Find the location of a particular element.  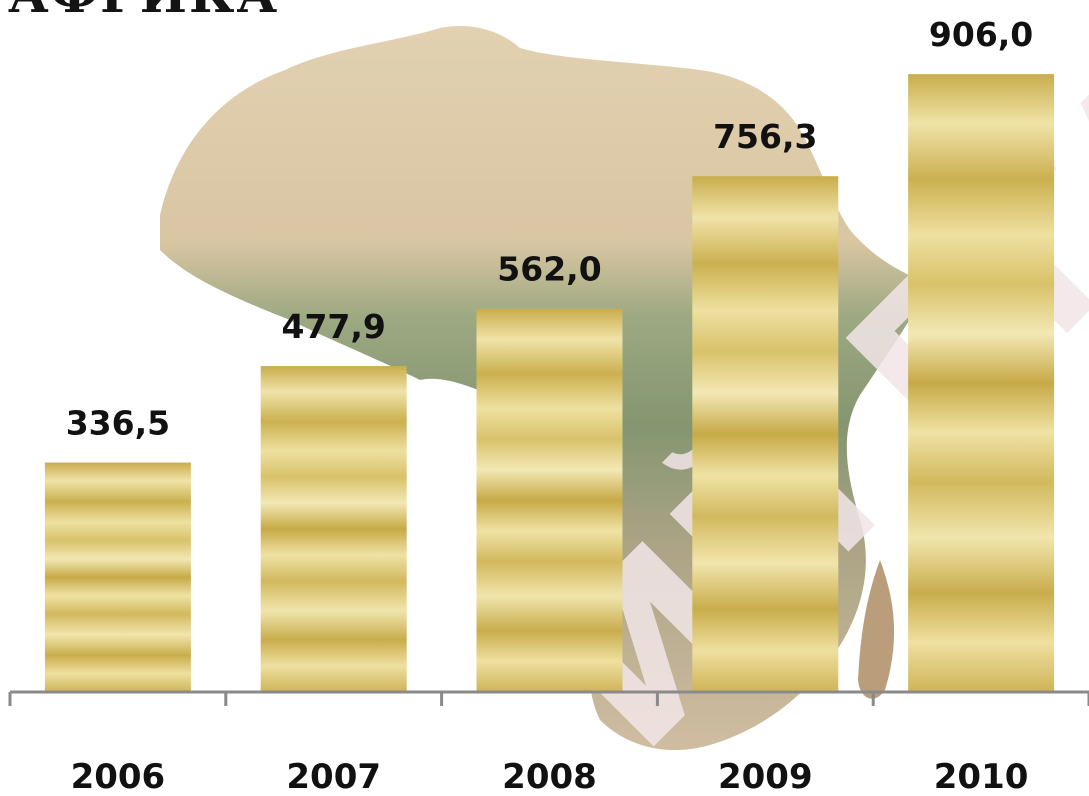

bar-2009 is located at coordinates (765, 434).